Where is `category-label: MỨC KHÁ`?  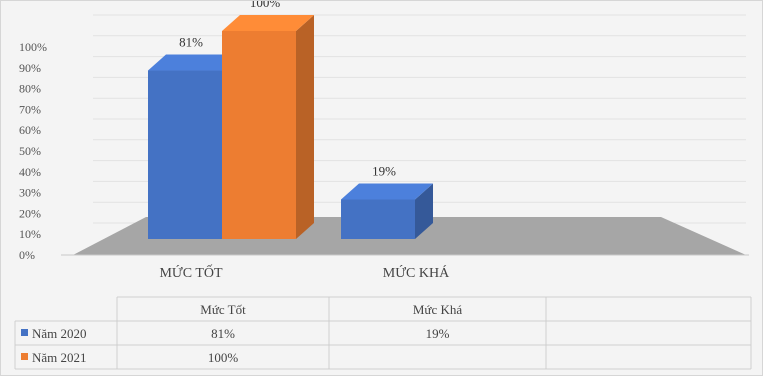 category-label: MỨC KHÁ is located at coordinates (416, 272).